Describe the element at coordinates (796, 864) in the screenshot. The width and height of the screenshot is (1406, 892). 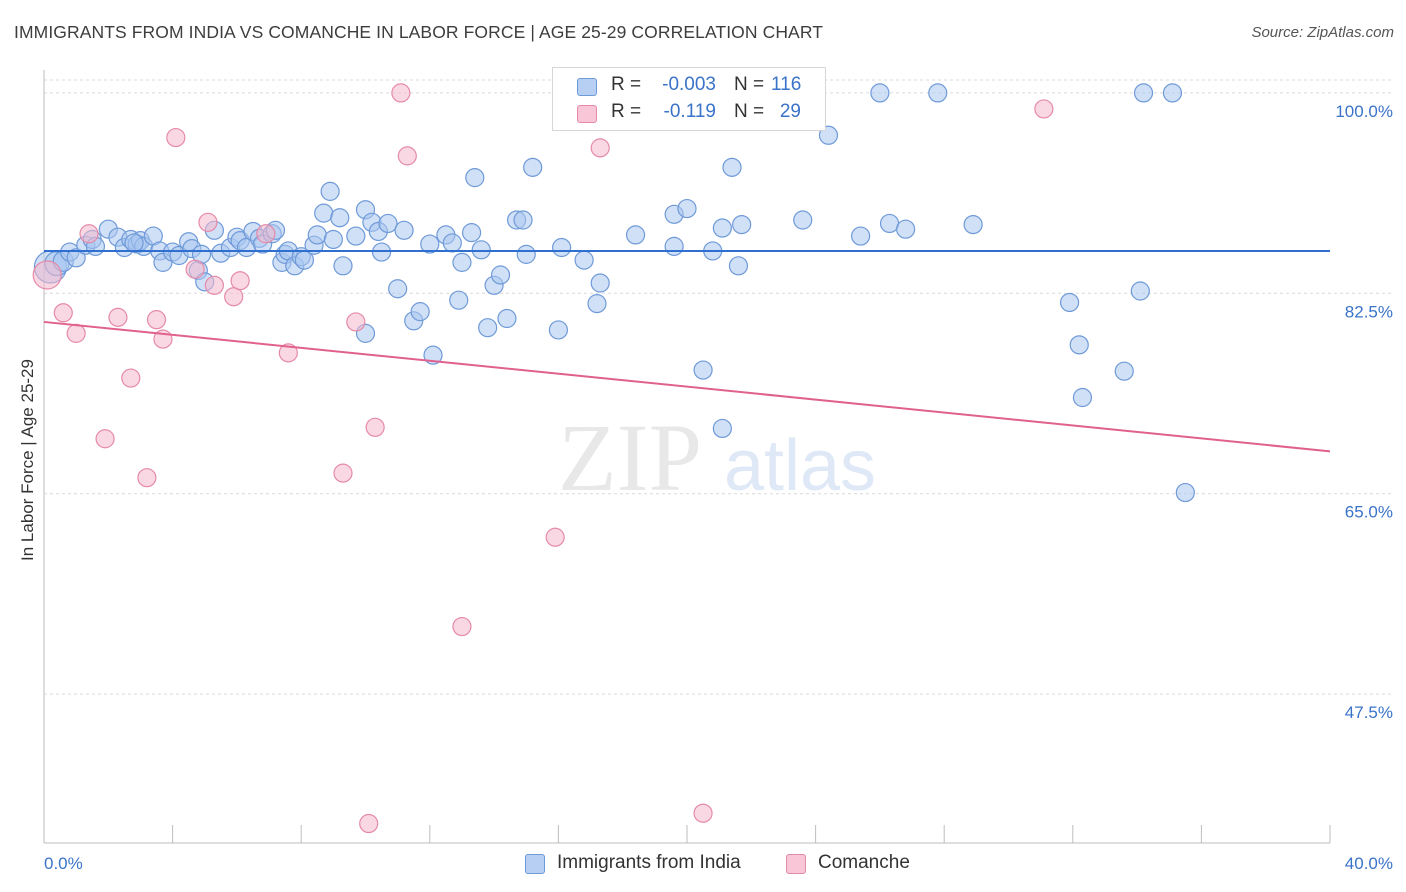
I see `comanche-legend-swatch` at that location.